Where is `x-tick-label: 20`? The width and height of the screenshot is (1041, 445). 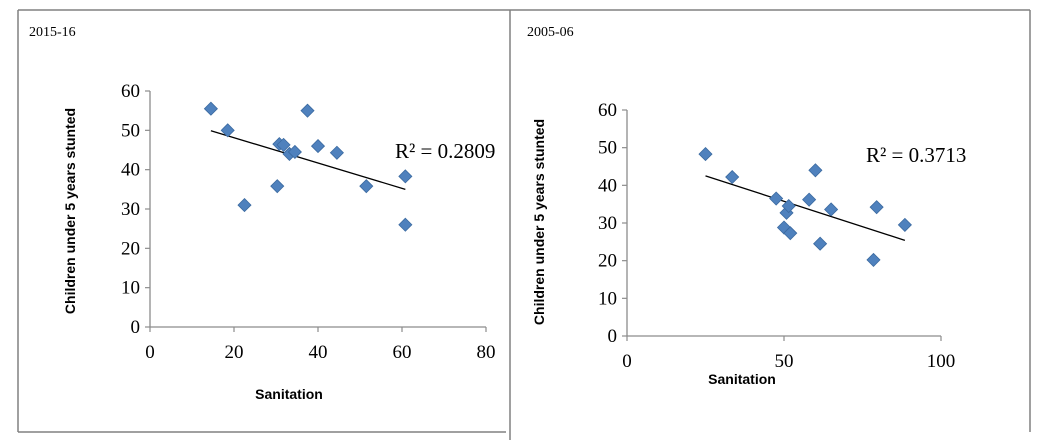
x-tick-label: 20 is located at coordinates (234, 352).